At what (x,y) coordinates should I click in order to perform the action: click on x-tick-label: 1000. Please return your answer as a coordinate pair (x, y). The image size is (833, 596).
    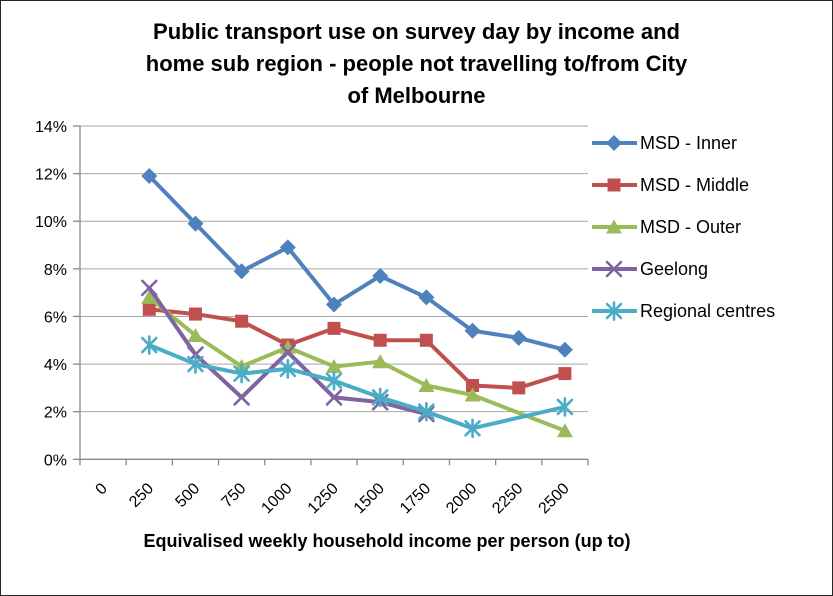
    Looking at the image, I should click on (276, 498).